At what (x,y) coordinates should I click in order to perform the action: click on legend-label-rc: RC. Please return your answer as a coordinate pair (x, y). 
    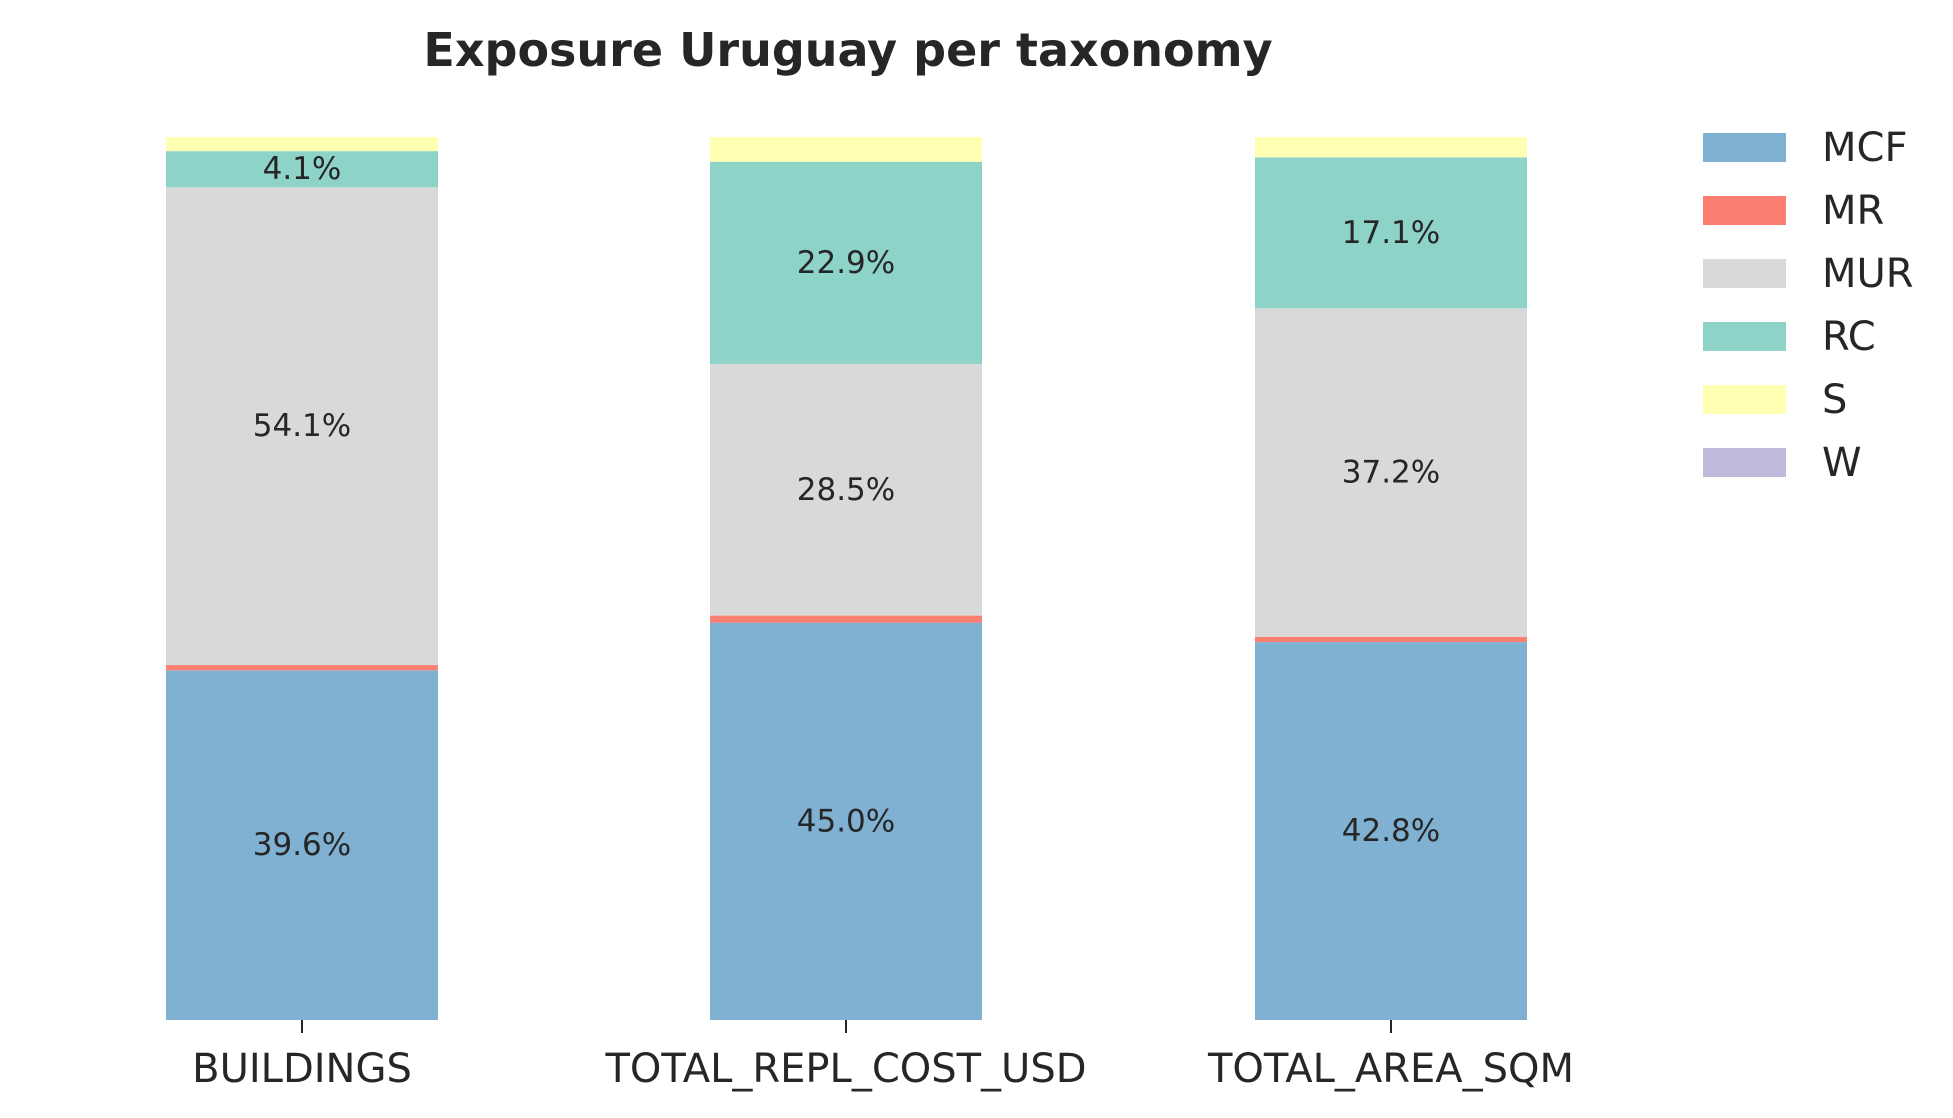
    Looking at the image, I should click on (1849, 337).